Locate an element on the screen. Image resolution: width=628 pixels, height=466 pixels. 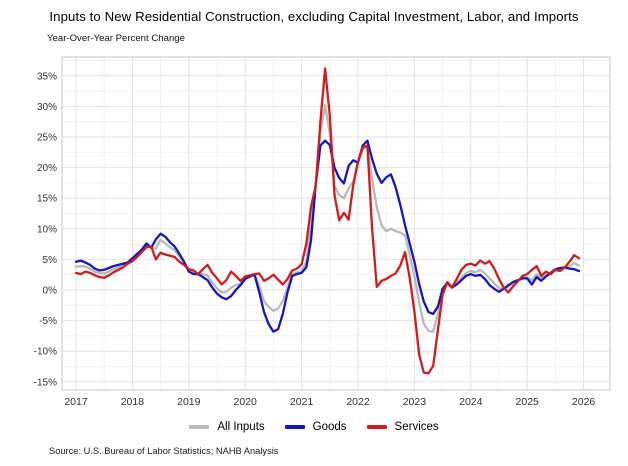
legend-item-goods: Goods is located at coordinates (315, 427).